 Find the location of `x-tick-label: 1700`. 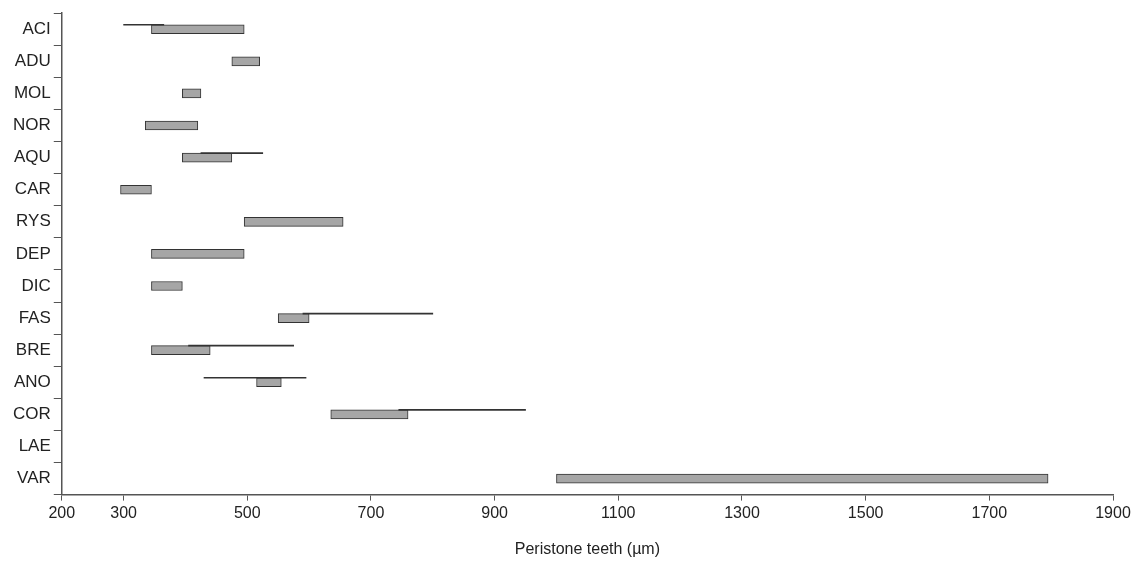

x-tick-label: 1700 is located at coordinates (989, 512).